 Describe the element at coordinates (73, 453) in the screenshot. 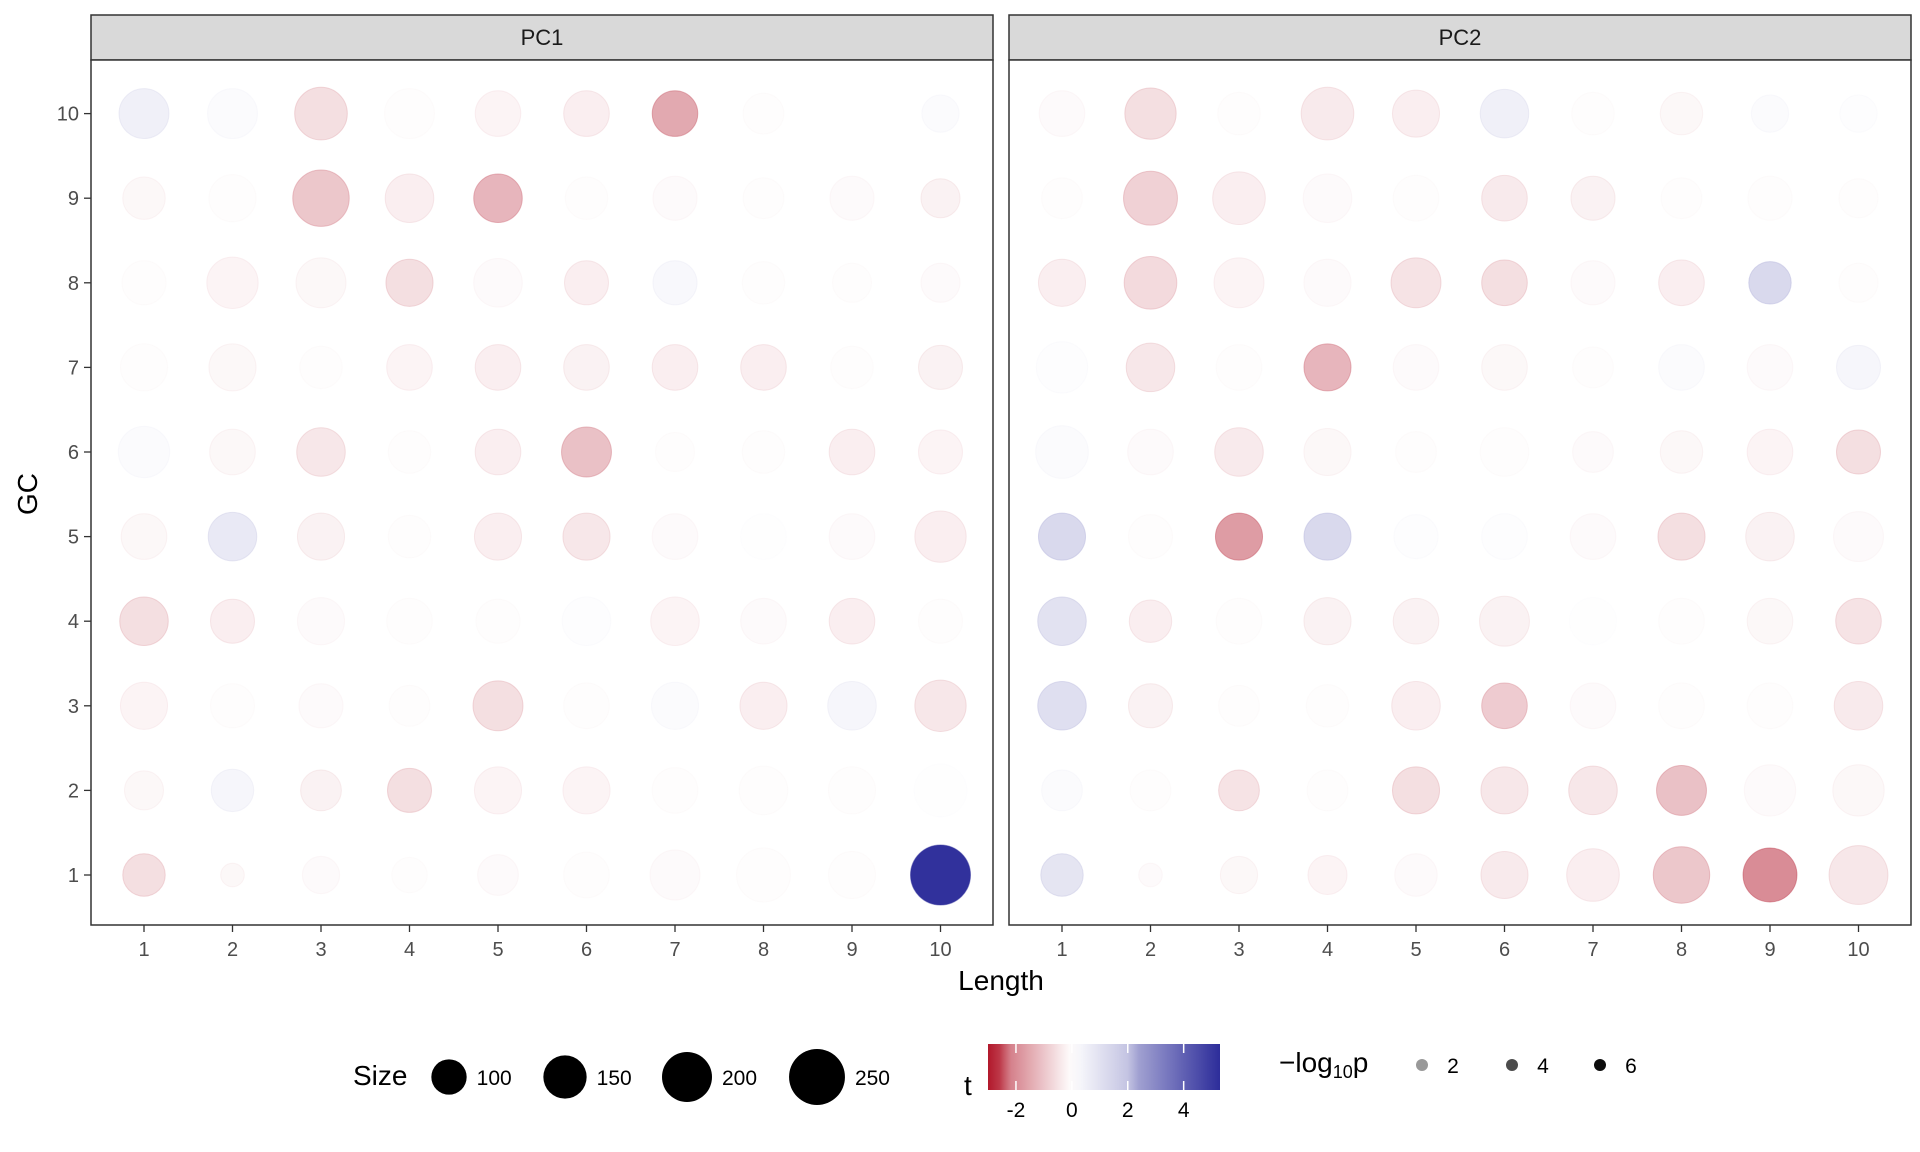

I see `y-tick-label: 6` at that location.